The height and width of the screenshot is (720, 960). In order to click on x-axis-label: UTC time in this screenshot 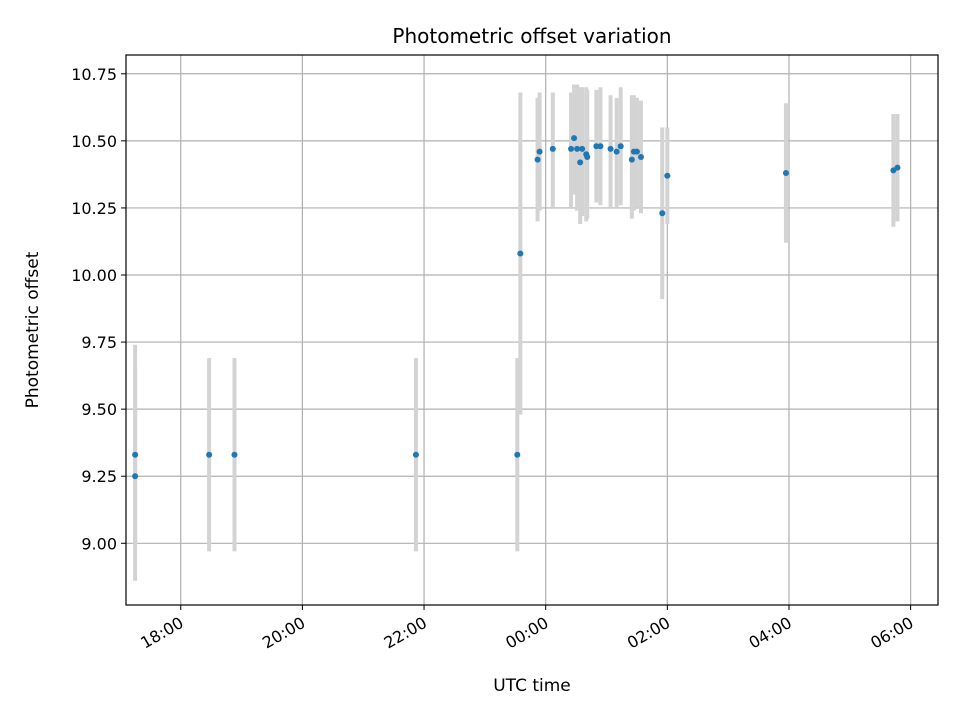, I will do `click(532, 686)`.